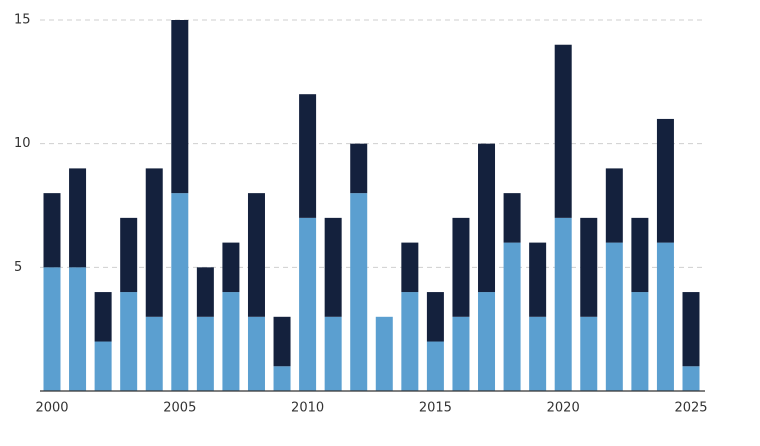  Describe the element at coordinates (690, 408) in the screenshot. I see `x-tick-label: 2025` at that location.